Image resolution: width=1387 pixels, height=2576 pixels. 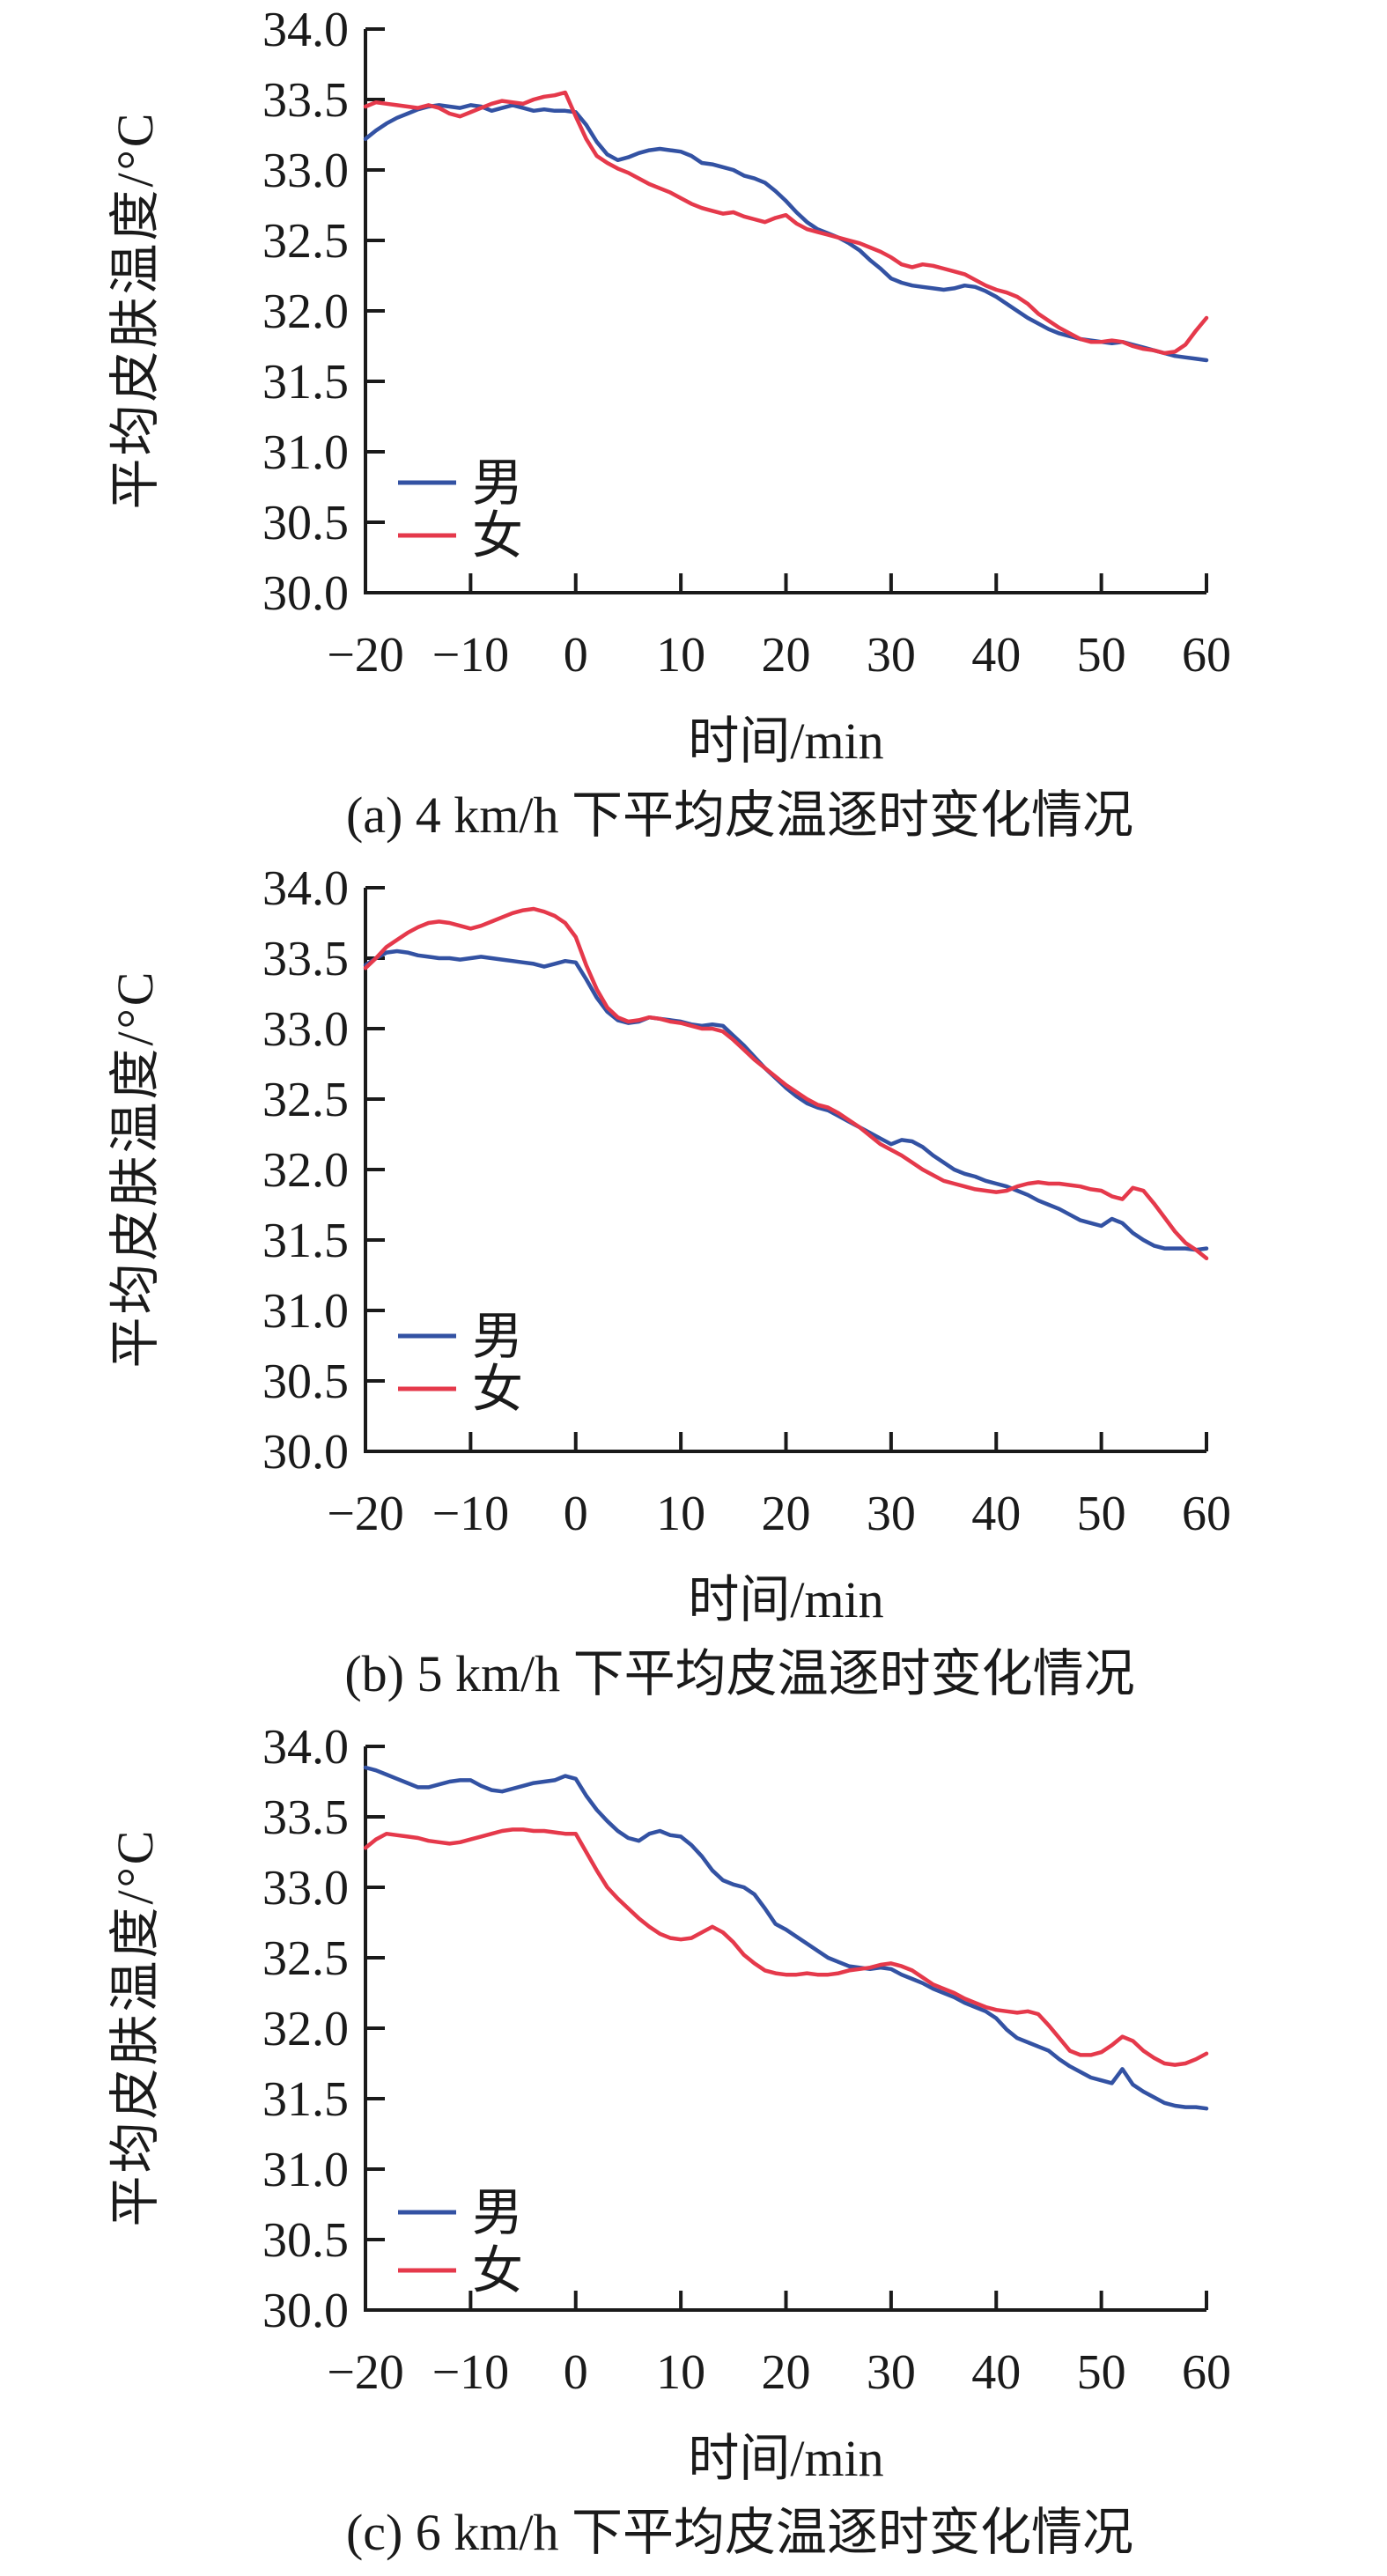 What do you see at coordinates (739, 1673) in the screenshot?
I see `chart-caption: (b) 5 km/h 下平均皮温逐时变化情况` at bounding box center [739, 1673].